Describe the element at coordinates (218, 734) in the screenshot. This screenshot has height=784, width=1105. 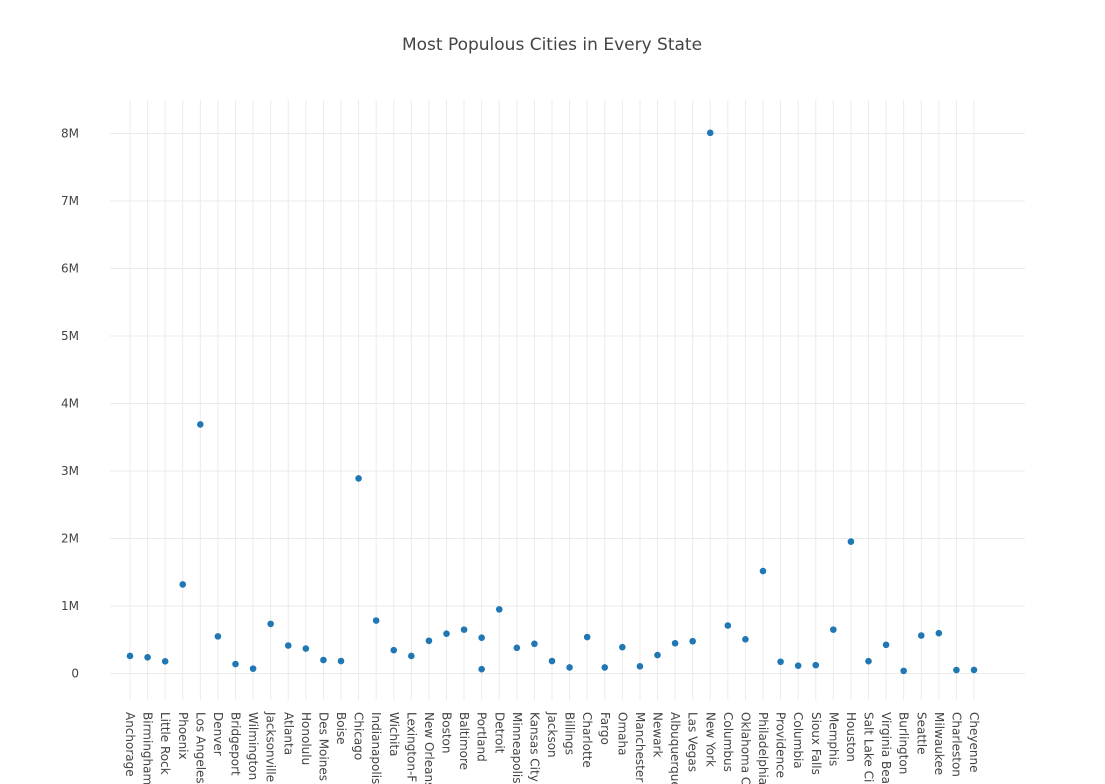
I see `x-tick-label: Denver` at that location.